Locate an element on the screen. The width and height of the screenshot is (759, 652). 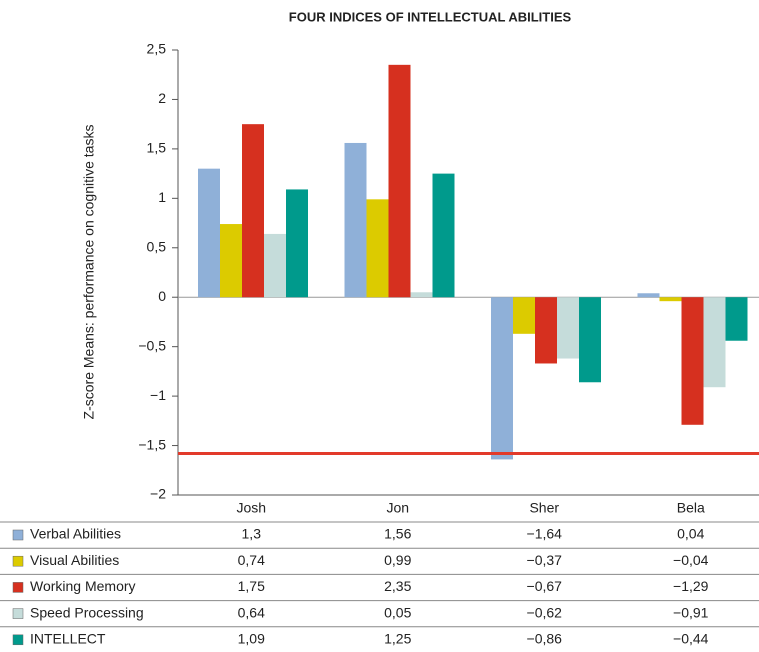
y-tick-label: −2 is located at coordinates (158, 494).